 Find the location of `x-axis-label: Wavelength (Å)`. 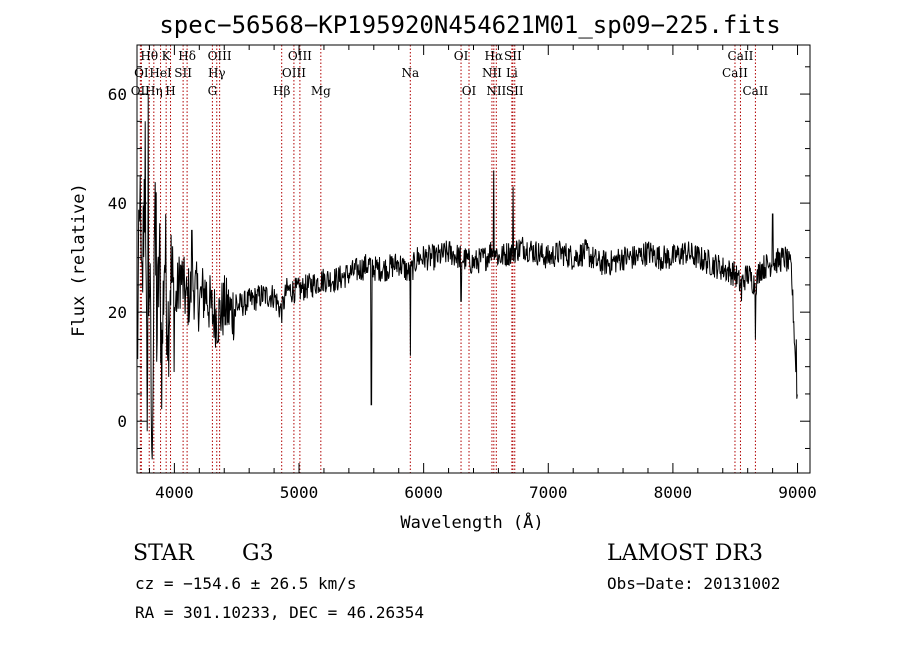

x-axis-label: Wavelength (Å) is located at coordinates (471, 522).